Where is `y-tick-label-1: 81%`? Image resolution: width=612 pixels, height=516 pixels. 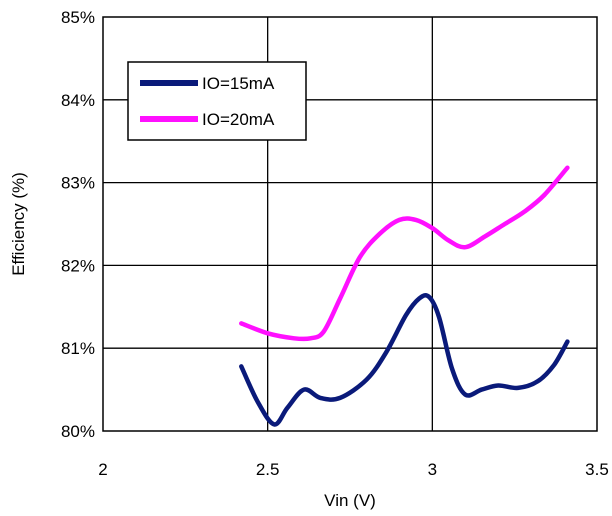 y-tick-label-1: 81% is located at coordinates (78, 348).